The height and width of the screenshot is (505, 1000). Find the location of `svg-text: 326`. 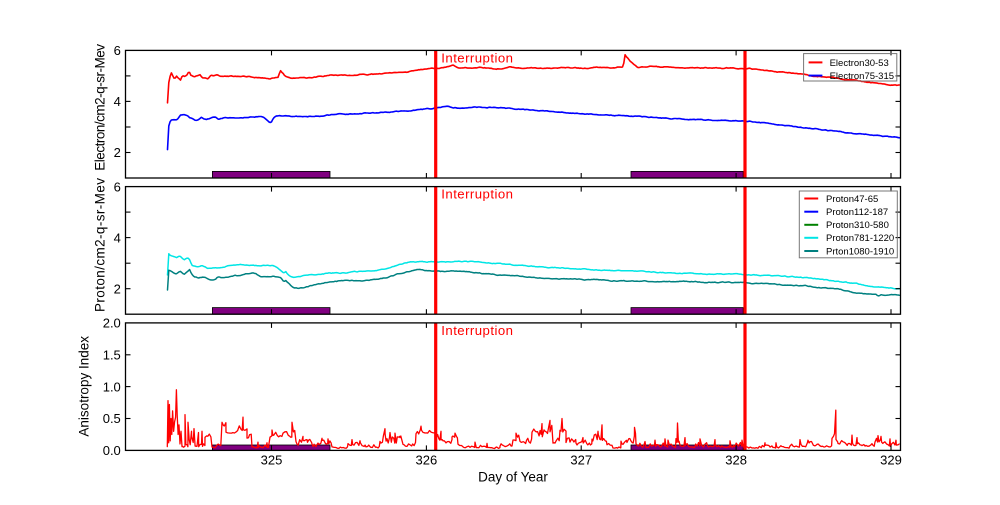

svg-text: 326 is located at coordinates (427, 459).